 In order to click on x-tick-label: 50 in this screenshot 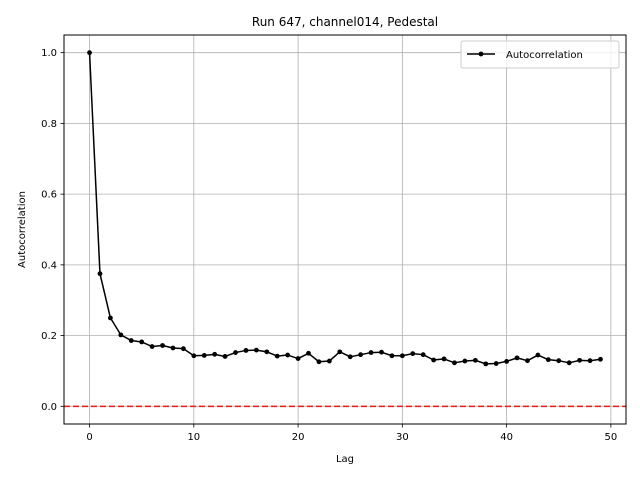, I will do `click(611, 437)`.